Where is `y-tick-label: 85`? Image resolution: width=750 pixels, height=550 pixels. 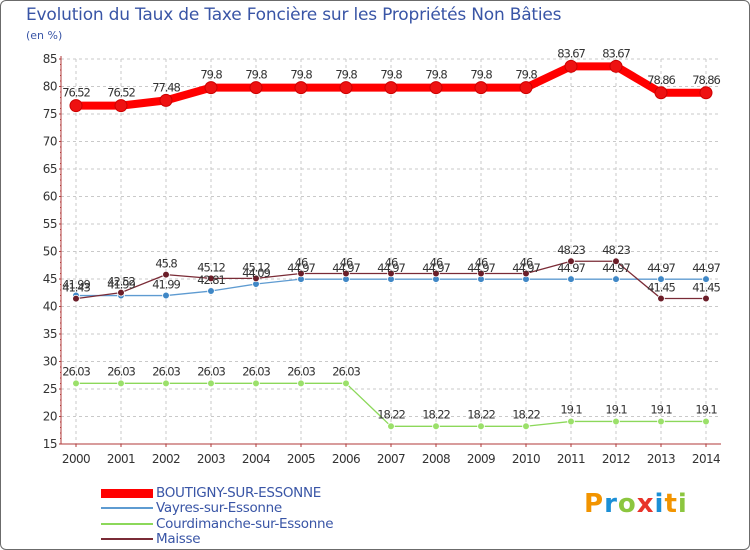
y-tick-label: 85 is located at coordinates (50, 59).